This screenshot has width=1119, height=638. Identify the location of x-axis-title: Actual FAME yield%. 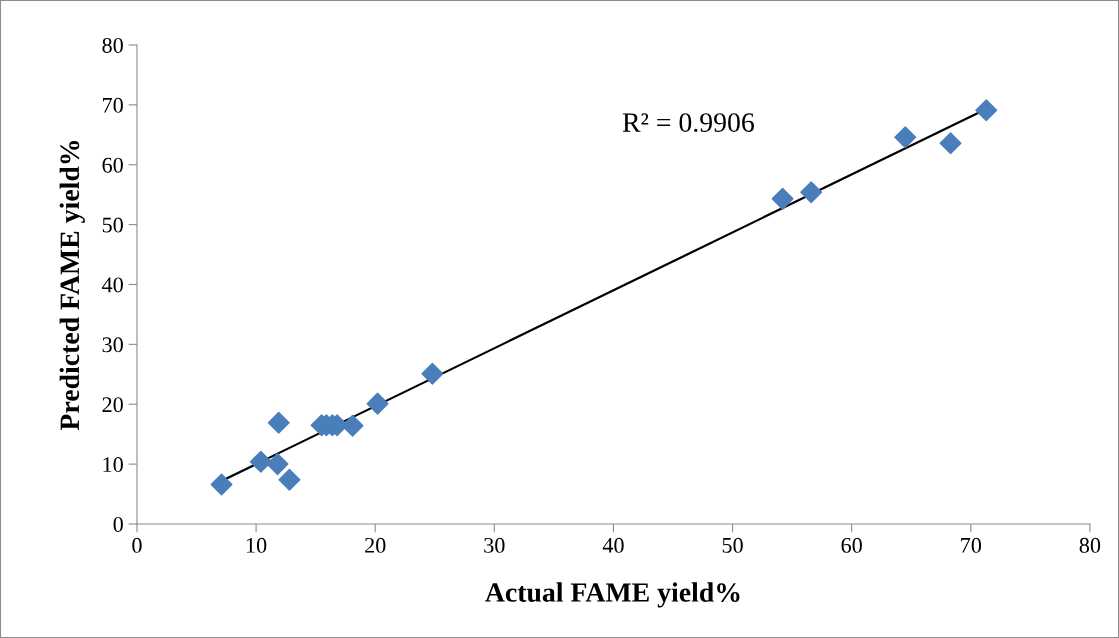
(612, 595).